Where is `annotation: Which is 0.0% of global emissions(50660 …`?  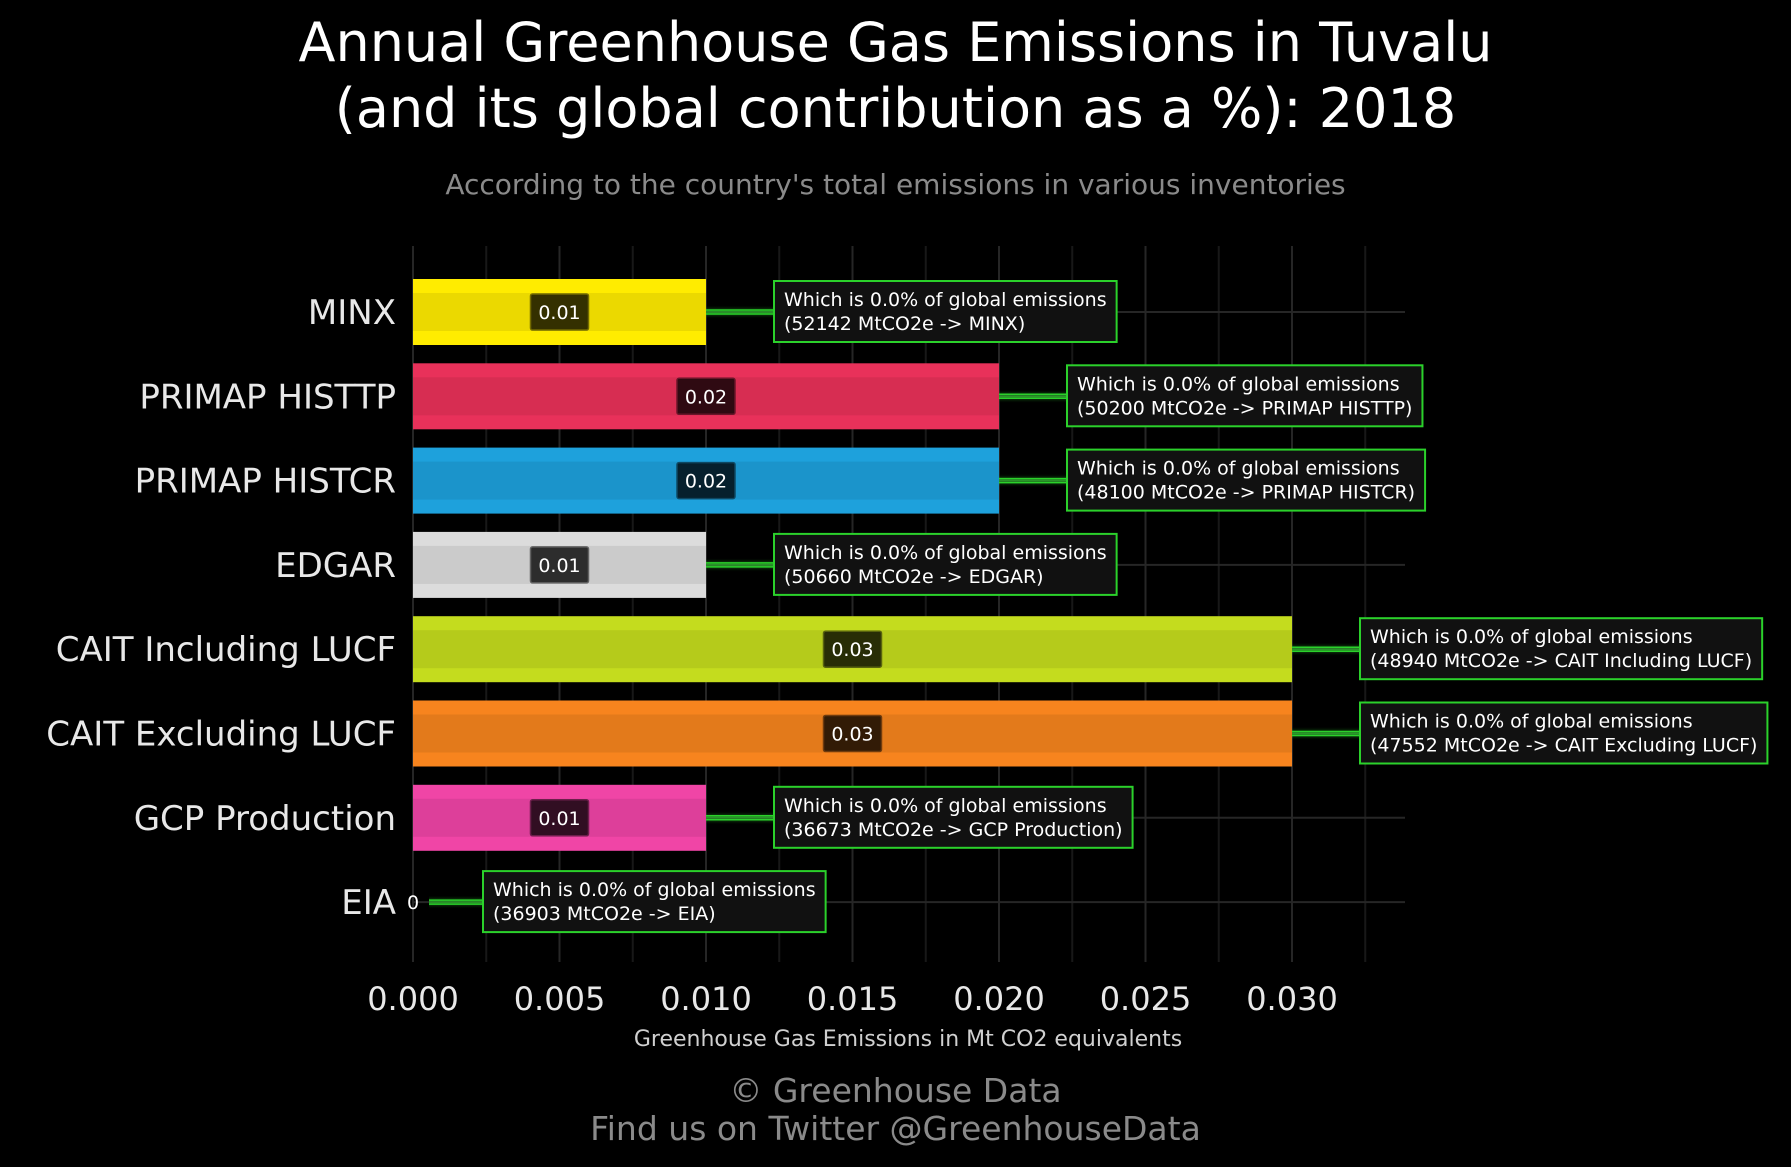 annotation: Which is 0.0% of global emissions(50660 … is located at coordinates (945, 564).